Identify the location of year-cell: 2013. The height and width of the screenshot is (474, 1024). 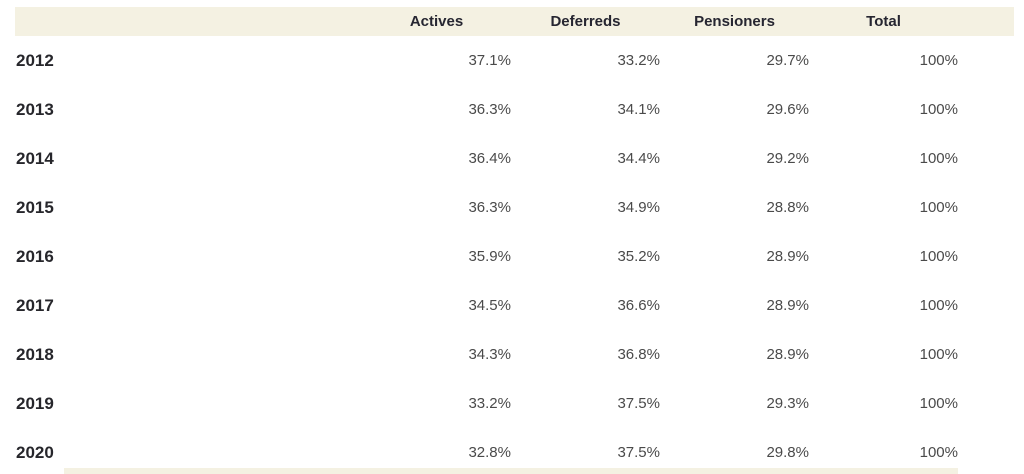
(35, 109).